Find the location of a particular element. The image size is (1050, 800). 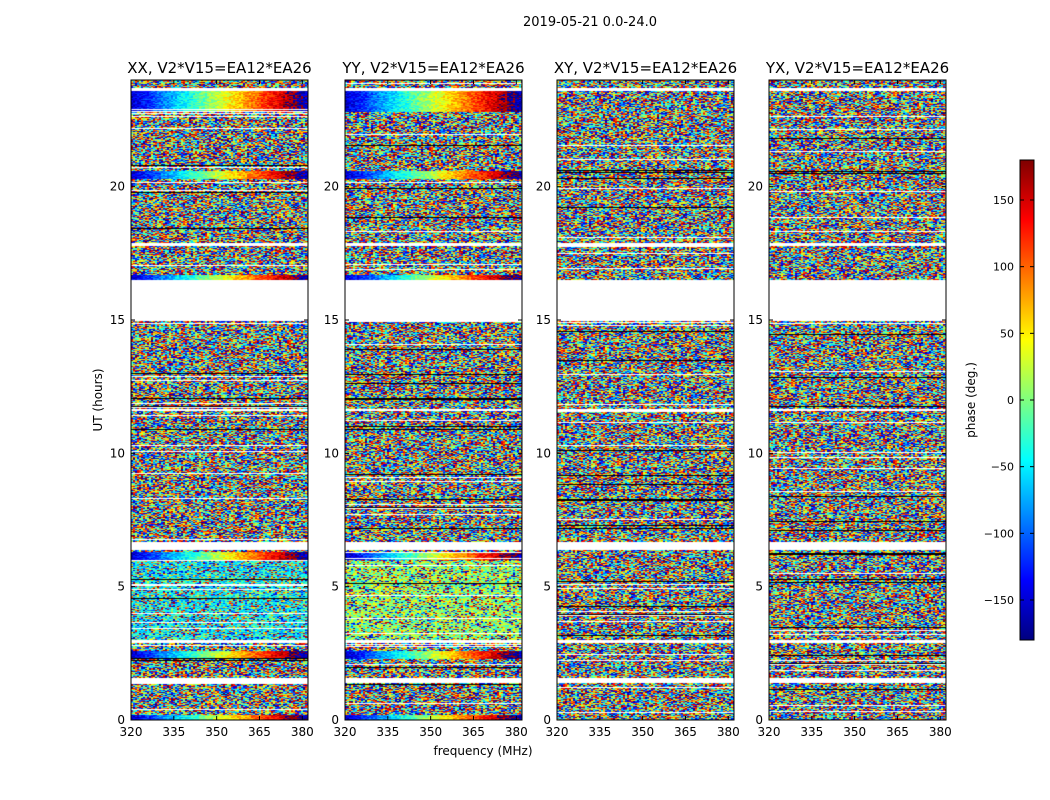

x-axis-label: frequency (MHz) is located at coordinates (482, 751).